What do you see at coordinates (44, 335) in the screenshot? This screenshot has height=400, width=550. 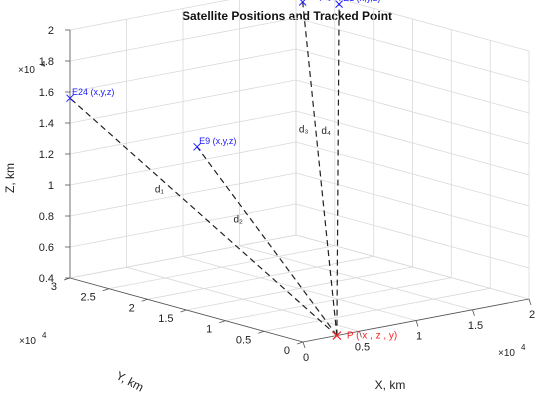 I see `y-exponent-power: 4` at bounding box center [44, 335].